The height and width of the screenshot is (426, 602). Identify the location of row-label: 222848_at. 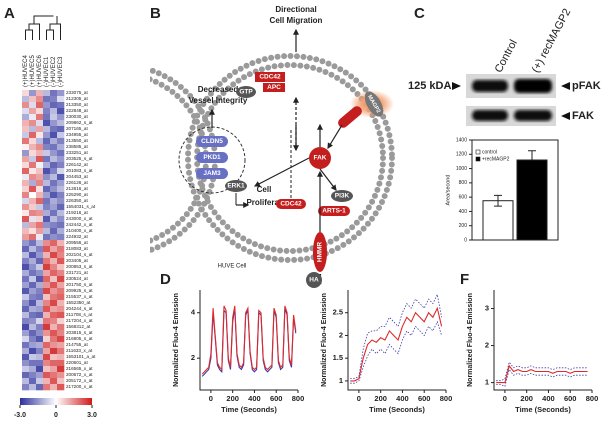
(77, 110).